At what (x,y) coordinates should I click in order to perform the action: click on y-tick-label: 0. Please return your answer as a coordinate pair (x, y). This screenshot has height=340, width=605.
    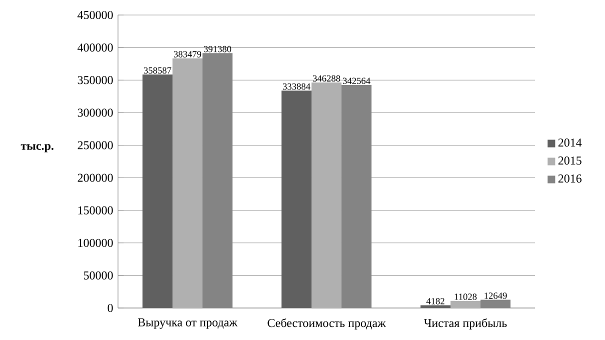
    Looking at the image, I should click on (110, 308).